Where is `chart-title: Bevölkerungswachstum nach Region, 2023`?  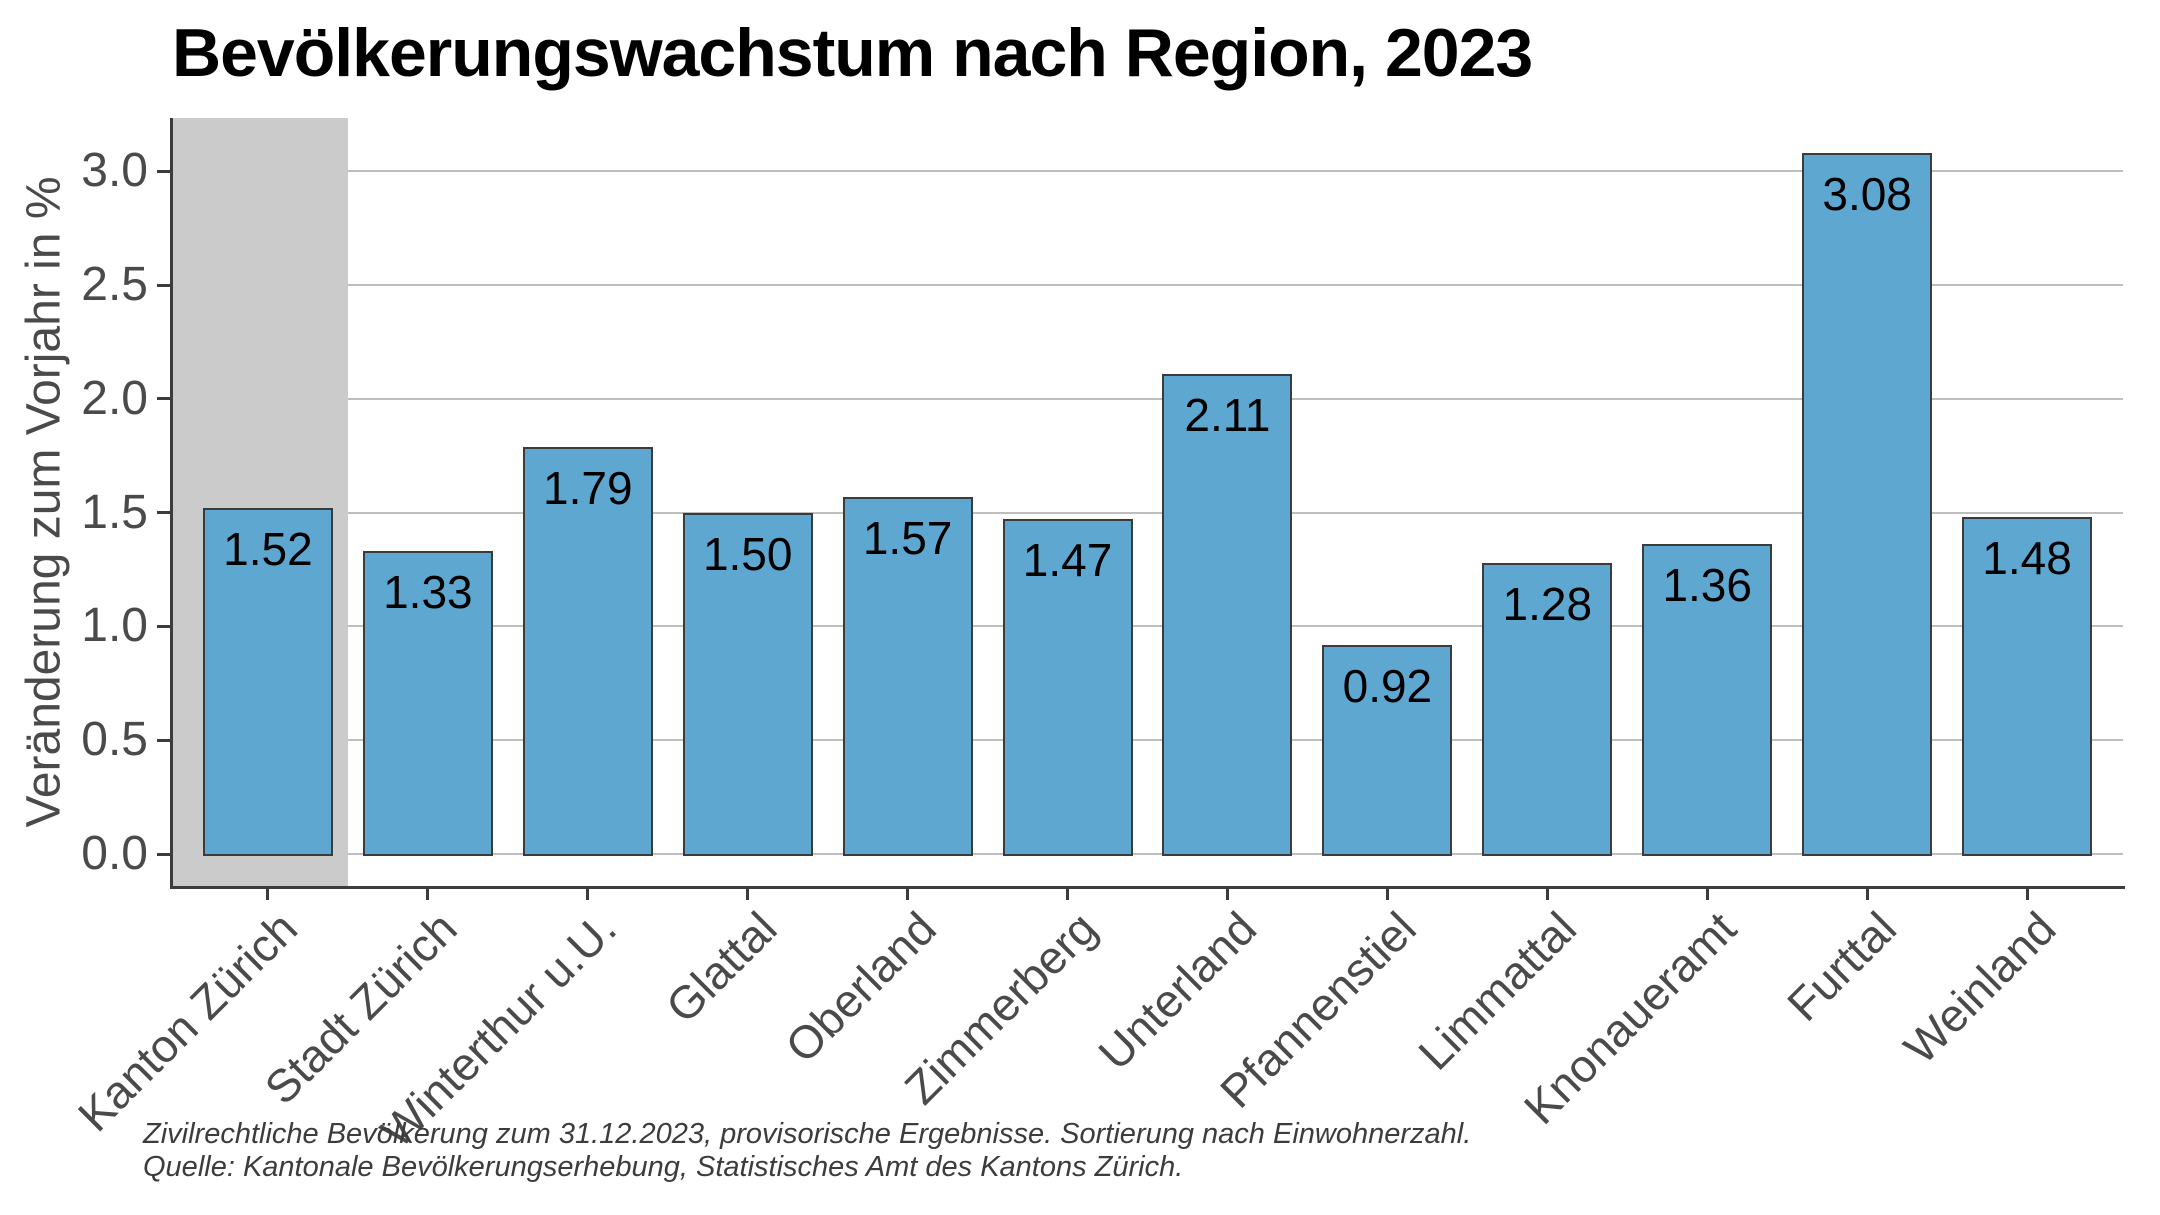 chart-title: Bevölkerungswachstum nach Region, 2023 is located at coordinates (852, 53).